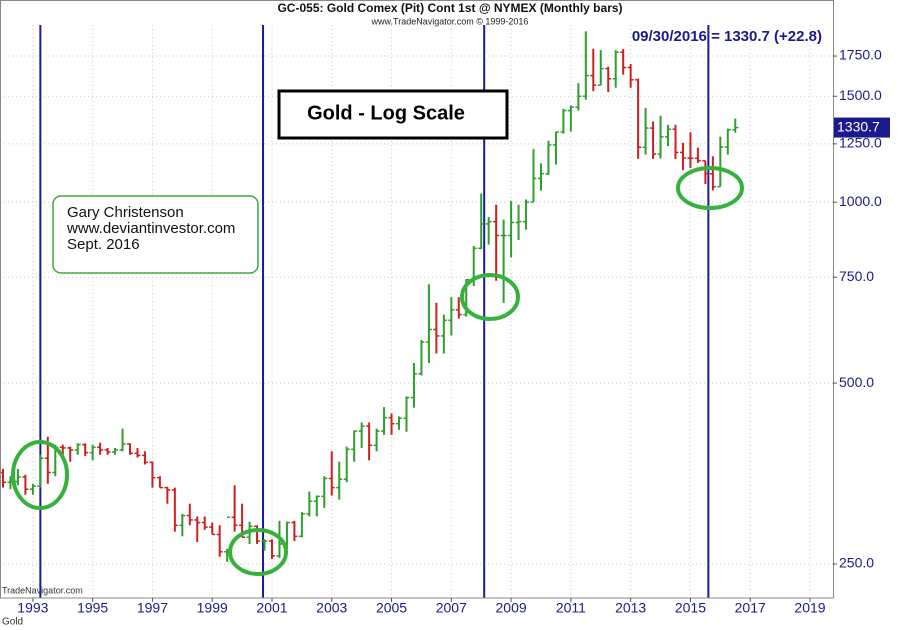  I want to click on x-tick-label: 1995, so click(92, 608).